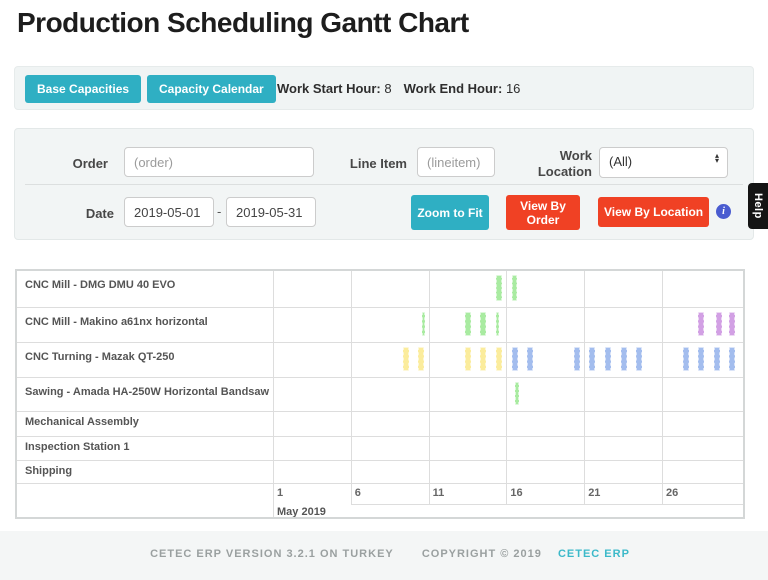  What do you see at coordinates (716, 158) in the screenshot?
I see `select-updown-arrows-icon: ▴ ▾` at bounding box center [716, 158].